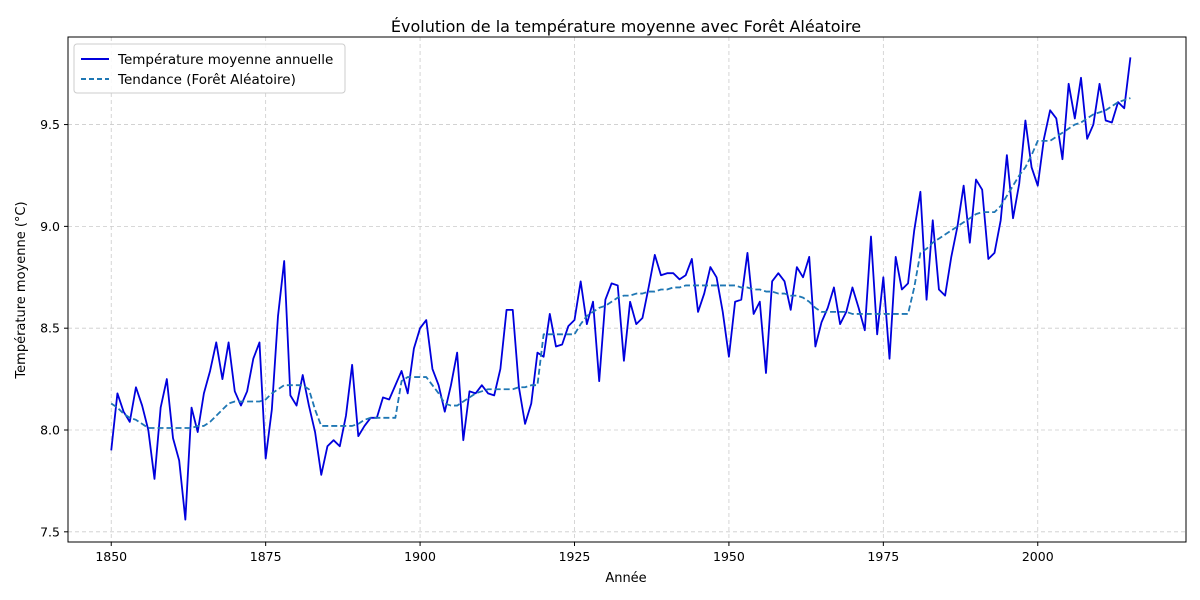 The width and height of the screenshot is (1200, 600). Describe the element at coordinates (50, 430) in the screenshot. I see `y-tick-label: 8.0` at that location.